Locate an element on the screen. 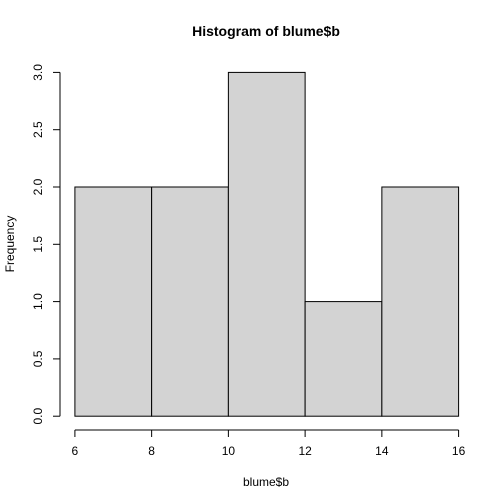 The image size is (504, 504). y-tick-label: 3.0 is located at coordinates (38, 72).